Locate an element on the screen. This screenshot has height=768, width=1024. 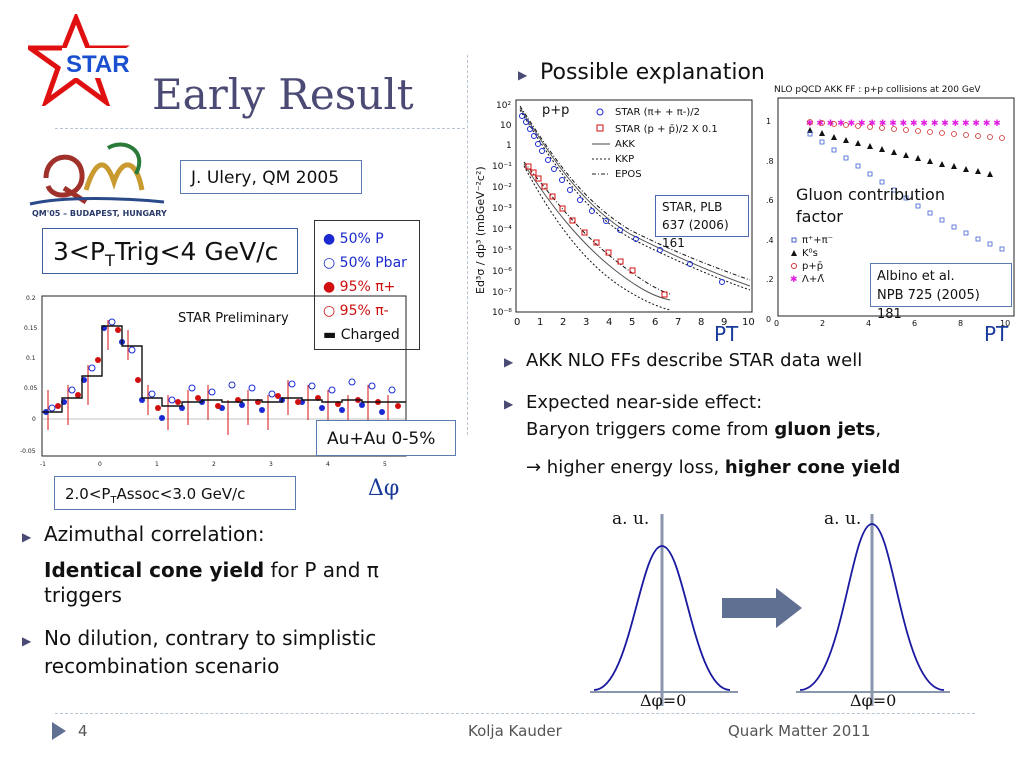
gluon-ytick: .8 is located at coordinates (770, 161).